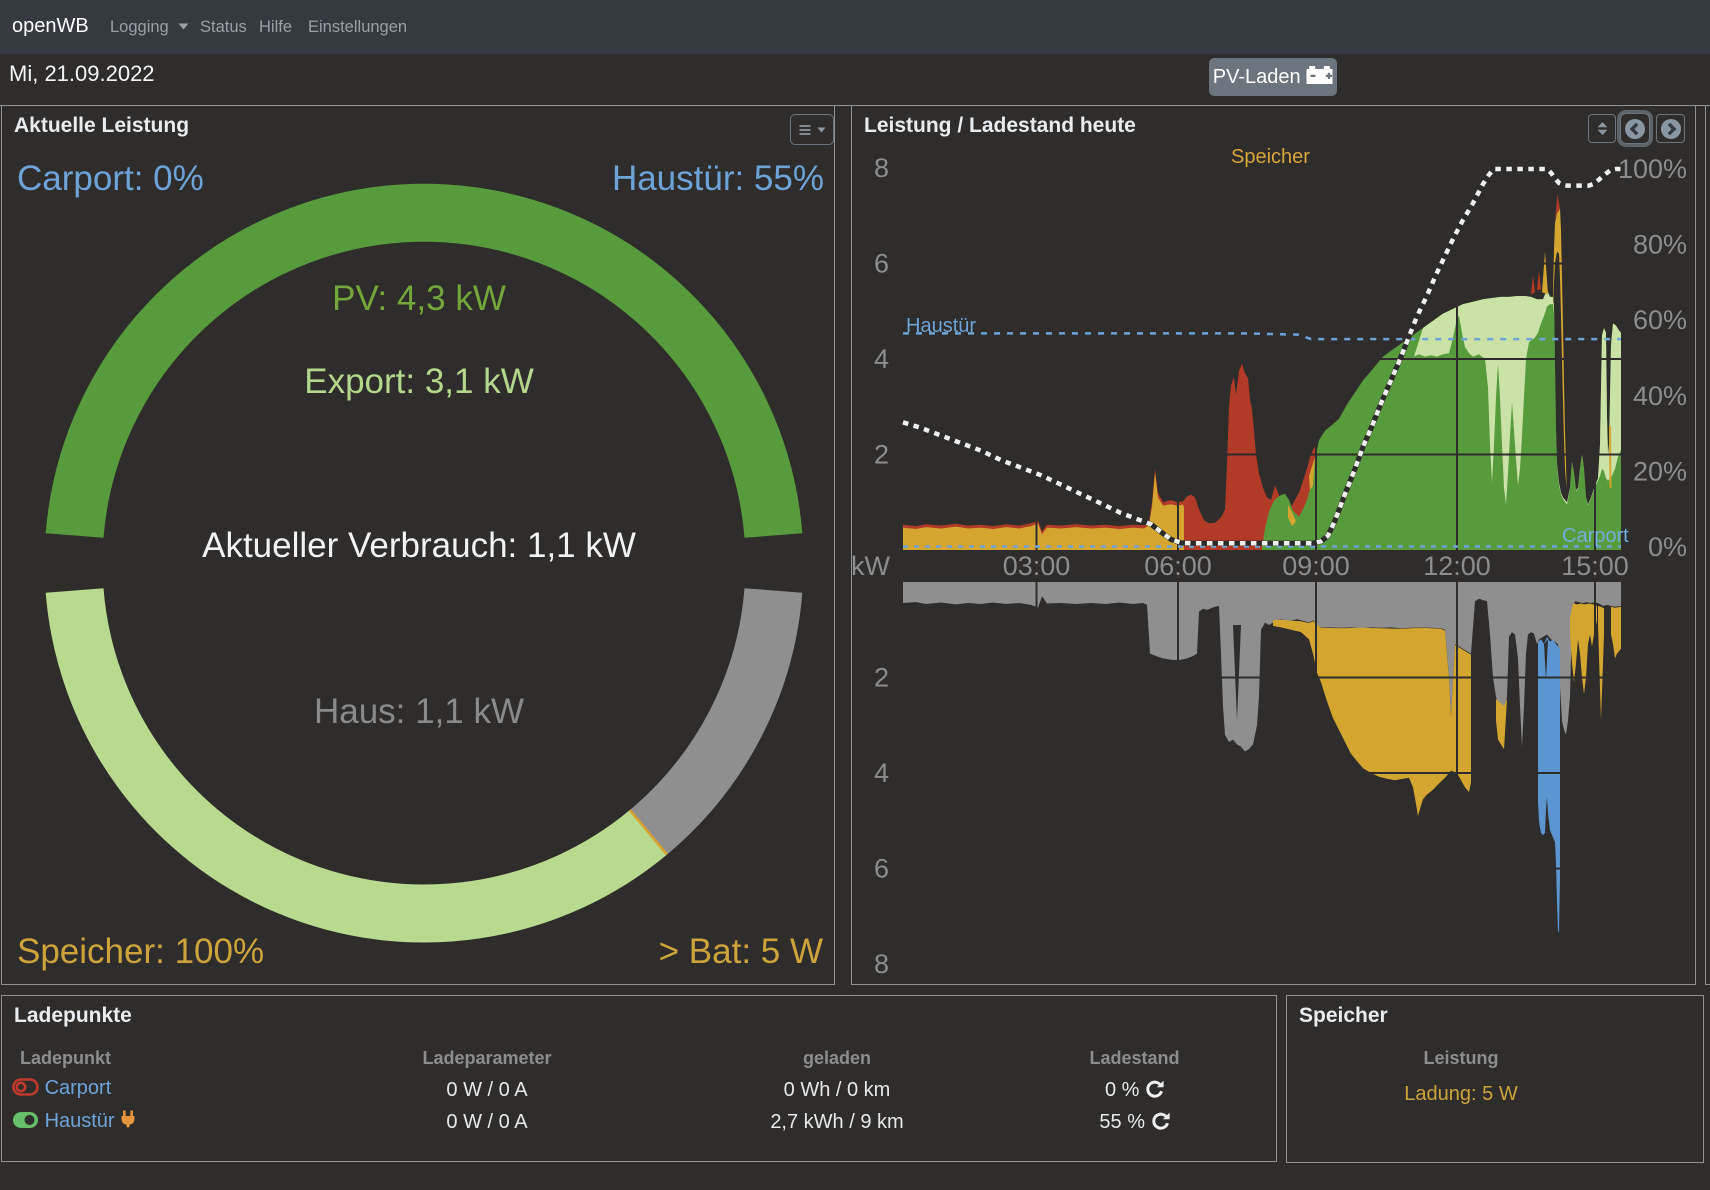  Describe the element at coordinates (1652, 169) in the screenshot. I see `svg-text: 100%` at that location.